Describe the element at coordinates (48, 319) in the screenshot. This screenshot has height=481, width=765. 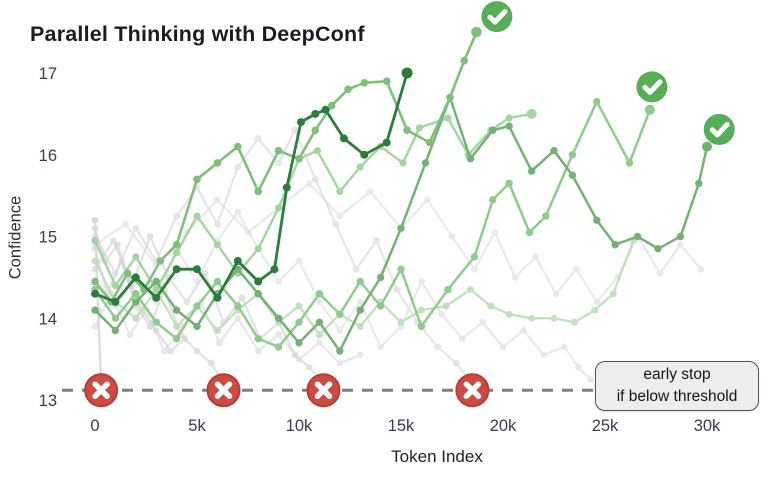
I see `y-tick-label: 14` at that location.